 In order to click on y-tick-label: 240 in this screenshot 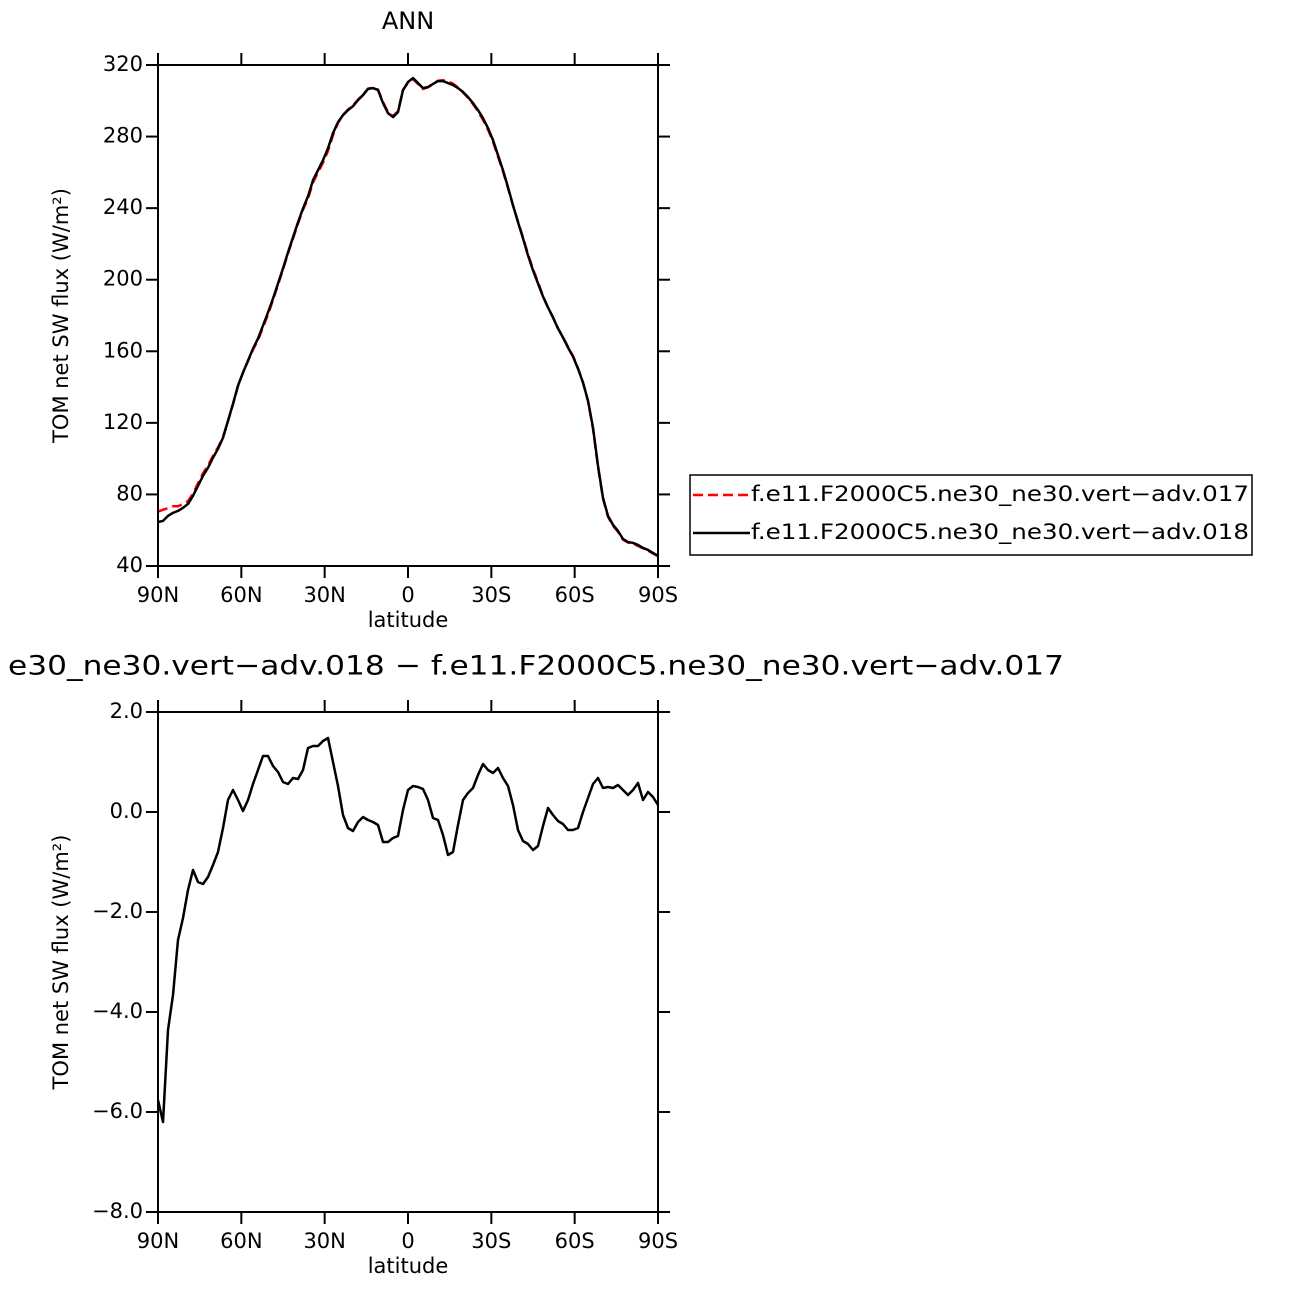, I will do `click(123, 207)`.